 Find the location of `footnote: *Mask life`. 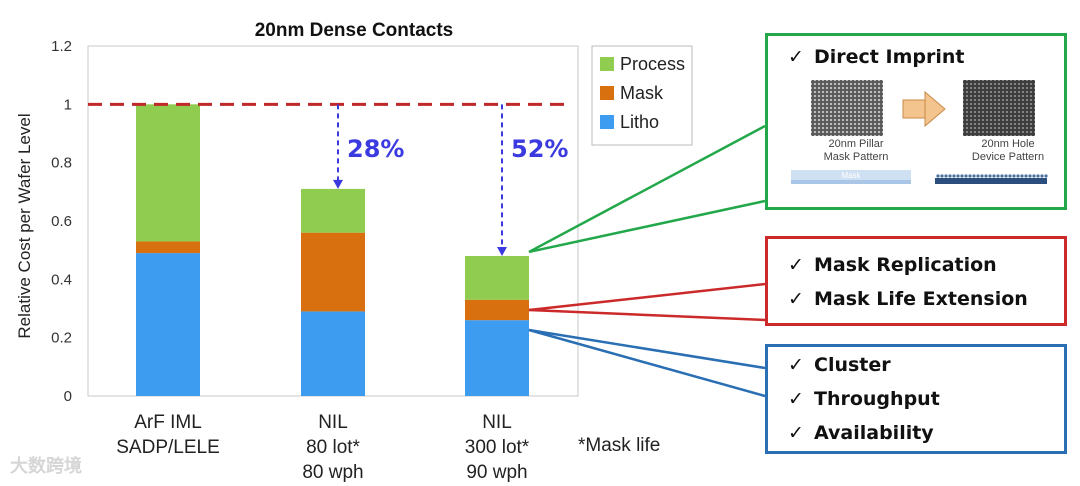

footnote: *Mask life is located at coordinates (619, 445).